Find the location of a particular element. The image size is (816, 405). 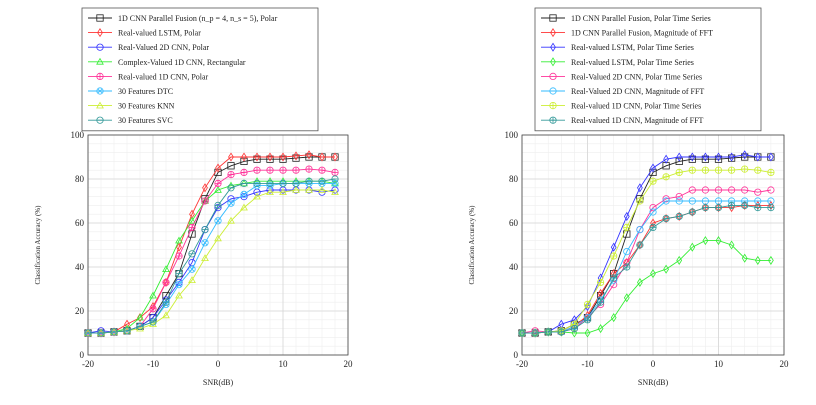

y-tick-label: 40 is located at coordinates (514, 267).